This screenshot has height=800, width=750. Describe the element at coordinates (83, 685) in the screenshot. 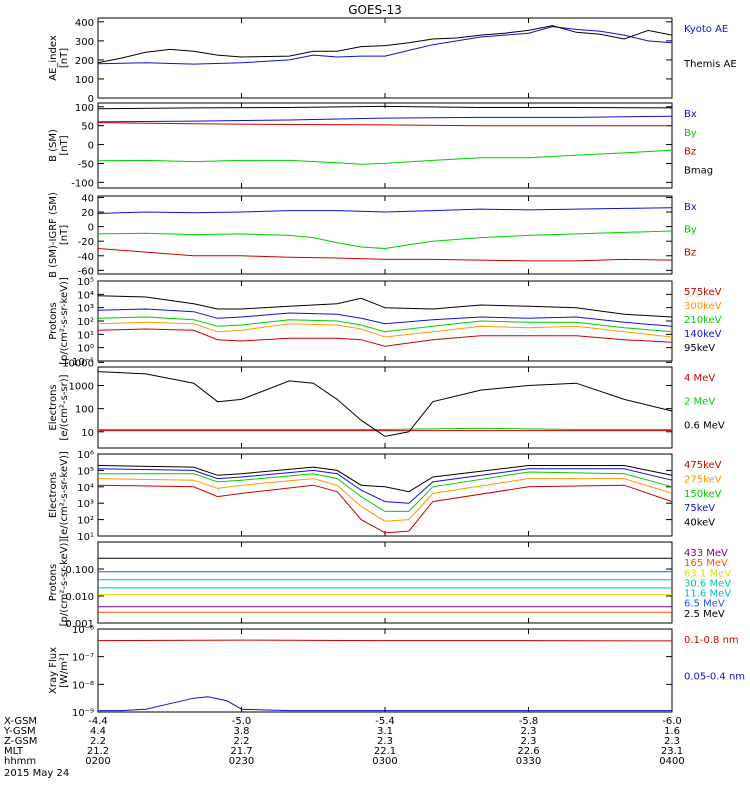

I see `y-tick-label: 10⁻⁸` at that location.